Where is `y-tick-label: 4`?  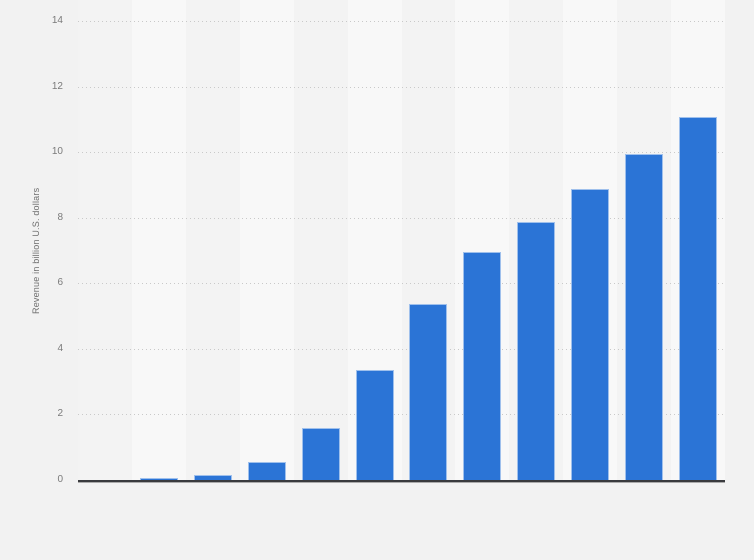 y-tick-label: 4 is located at coordinates (60, 348).